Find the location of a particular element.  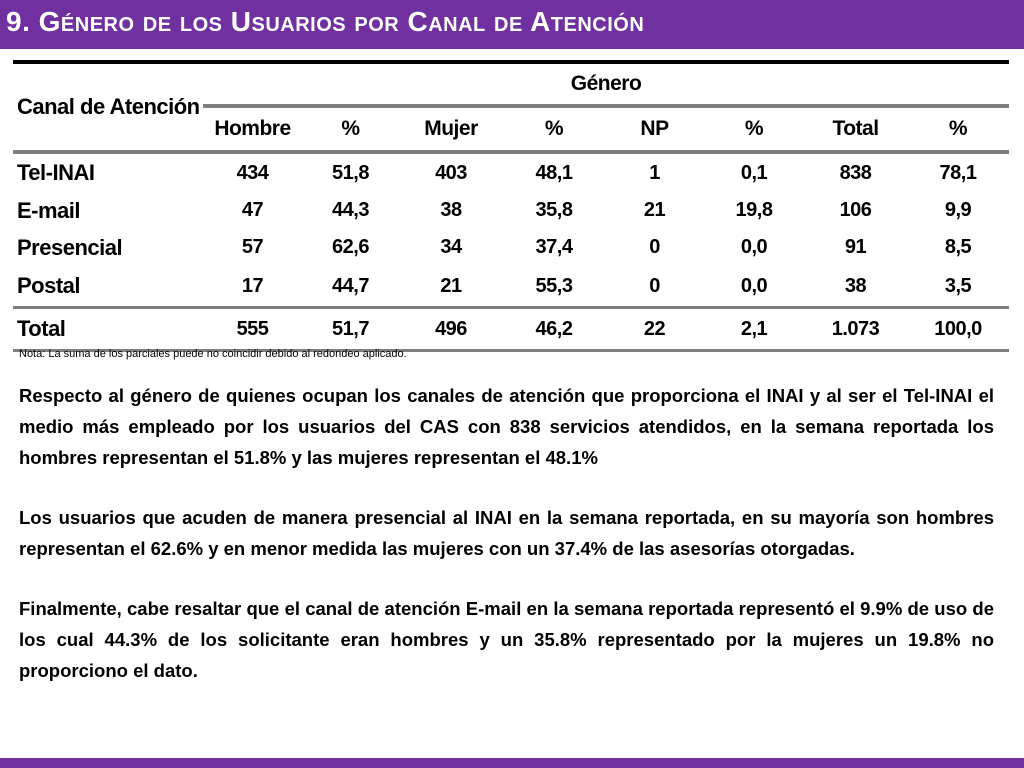

cell-total: 106 is located at coordinates (855, 210).